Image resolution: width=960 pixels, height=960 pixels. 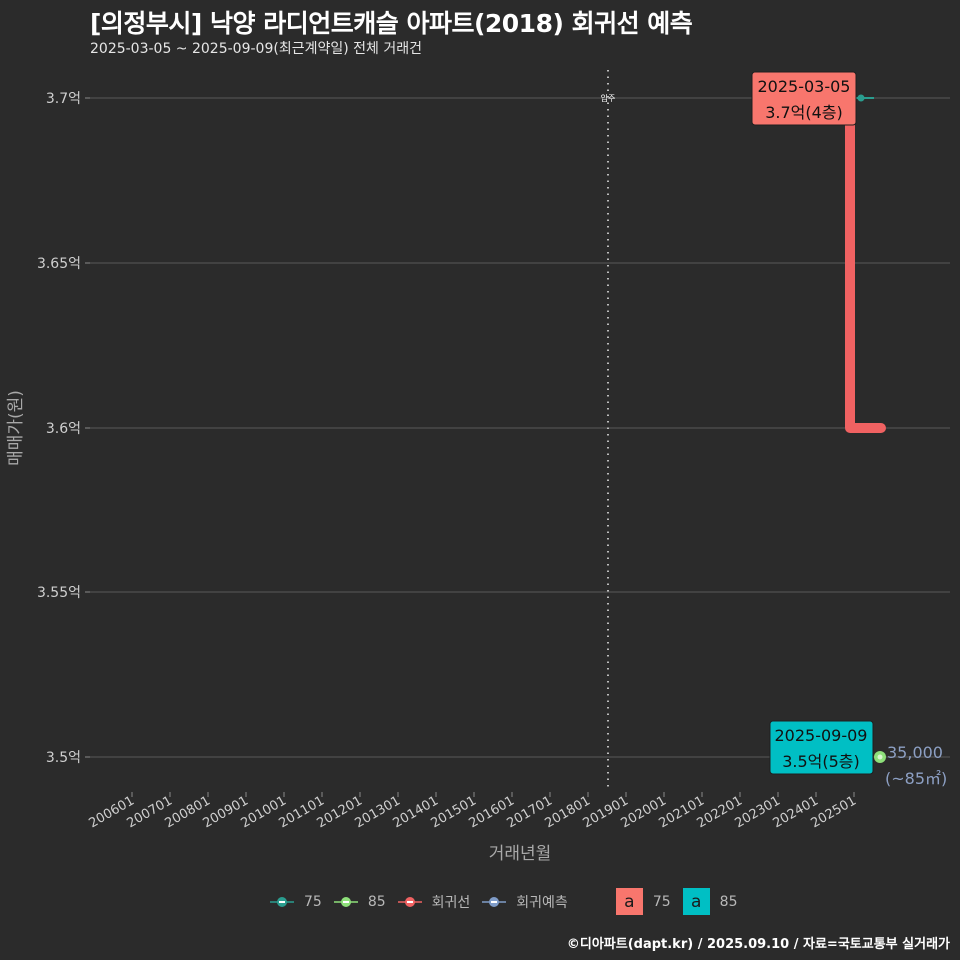 What do you see at coordinates (865, 265) in the screenshot?
I see `regression-line` at bounding box center [865, 265].